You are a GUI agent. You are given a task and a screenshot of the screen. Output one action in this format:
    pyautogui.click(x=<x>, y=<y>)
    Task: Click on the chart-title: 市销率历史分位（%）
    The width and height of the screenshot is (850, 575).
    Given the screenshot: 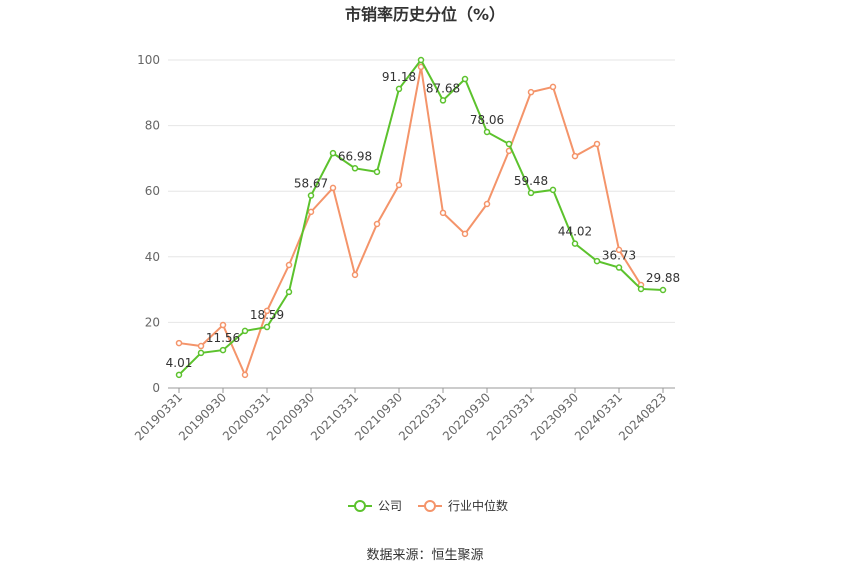 What is the action you would take?
    pyautogui.click(x=425, y=14)
    